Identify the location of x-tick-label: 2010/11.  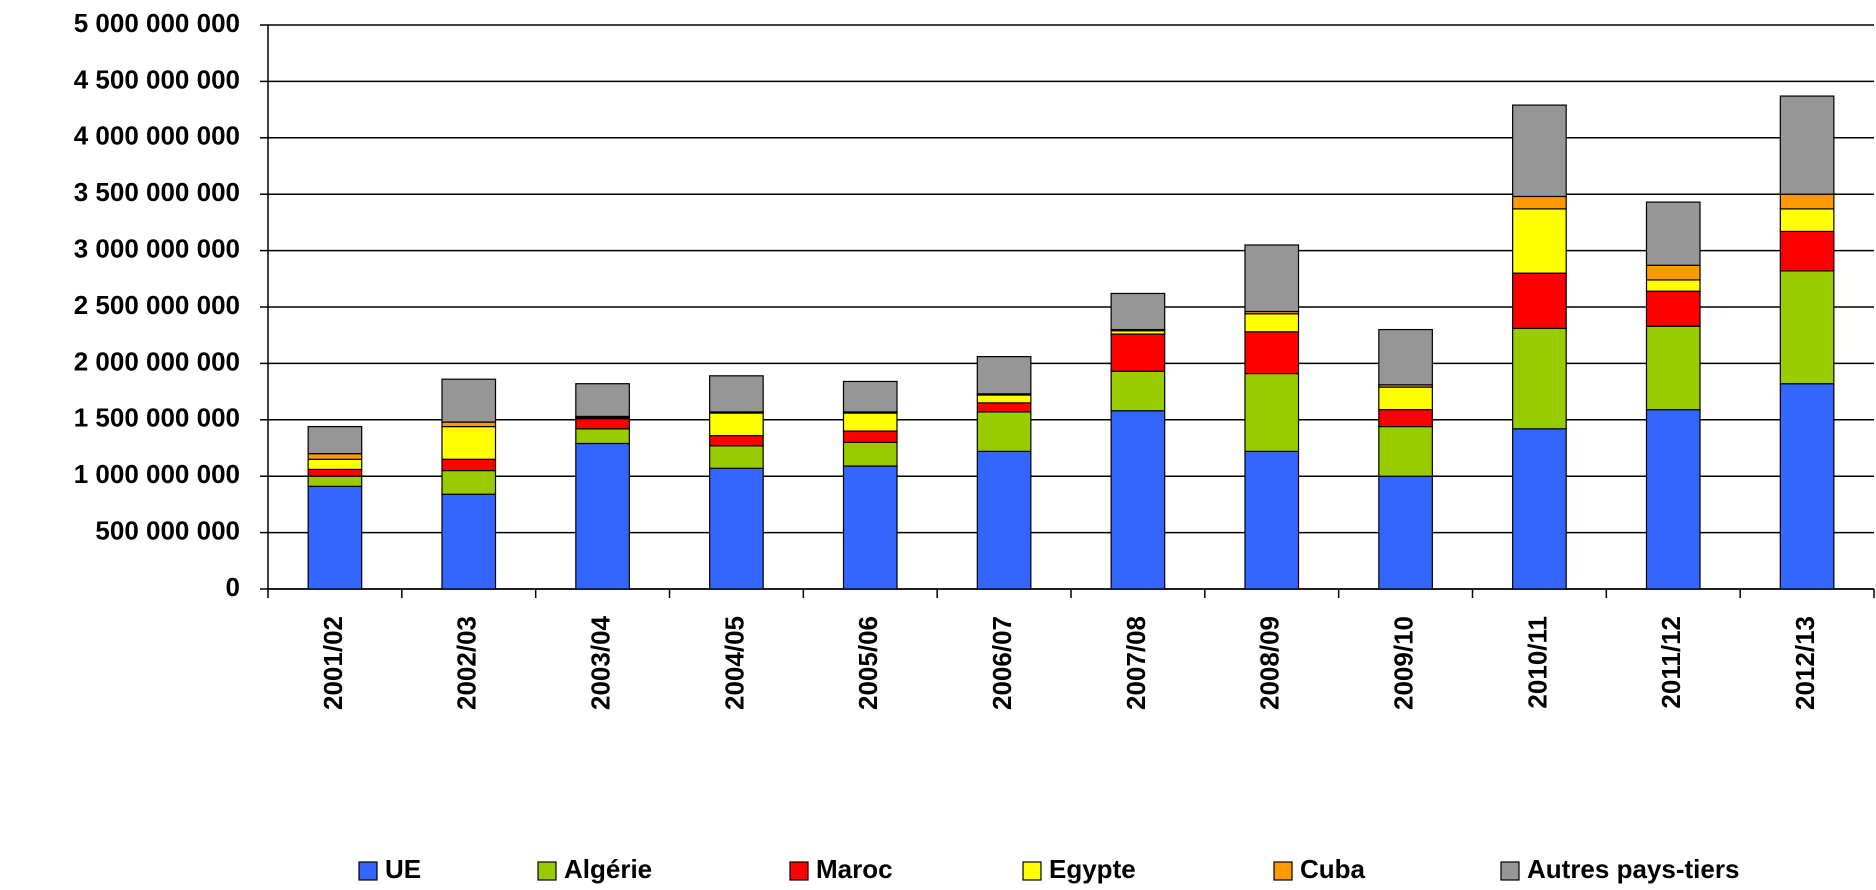
(1537, 662).